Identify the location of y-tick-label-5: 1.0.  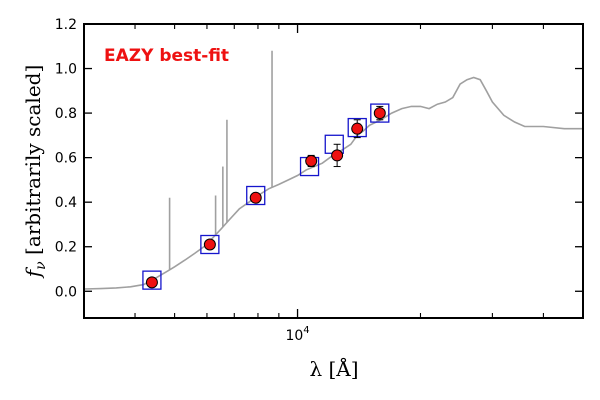
(66, 70).